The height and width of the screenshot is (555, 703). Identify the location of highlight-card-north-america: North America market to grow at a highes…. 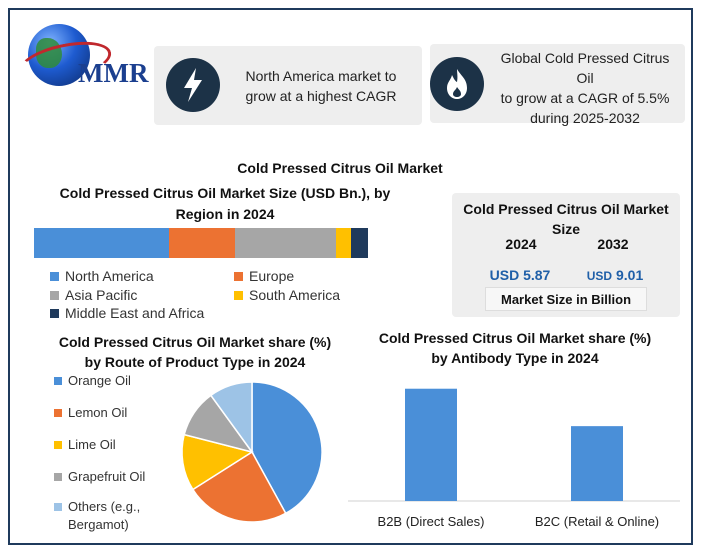
(288, 85).